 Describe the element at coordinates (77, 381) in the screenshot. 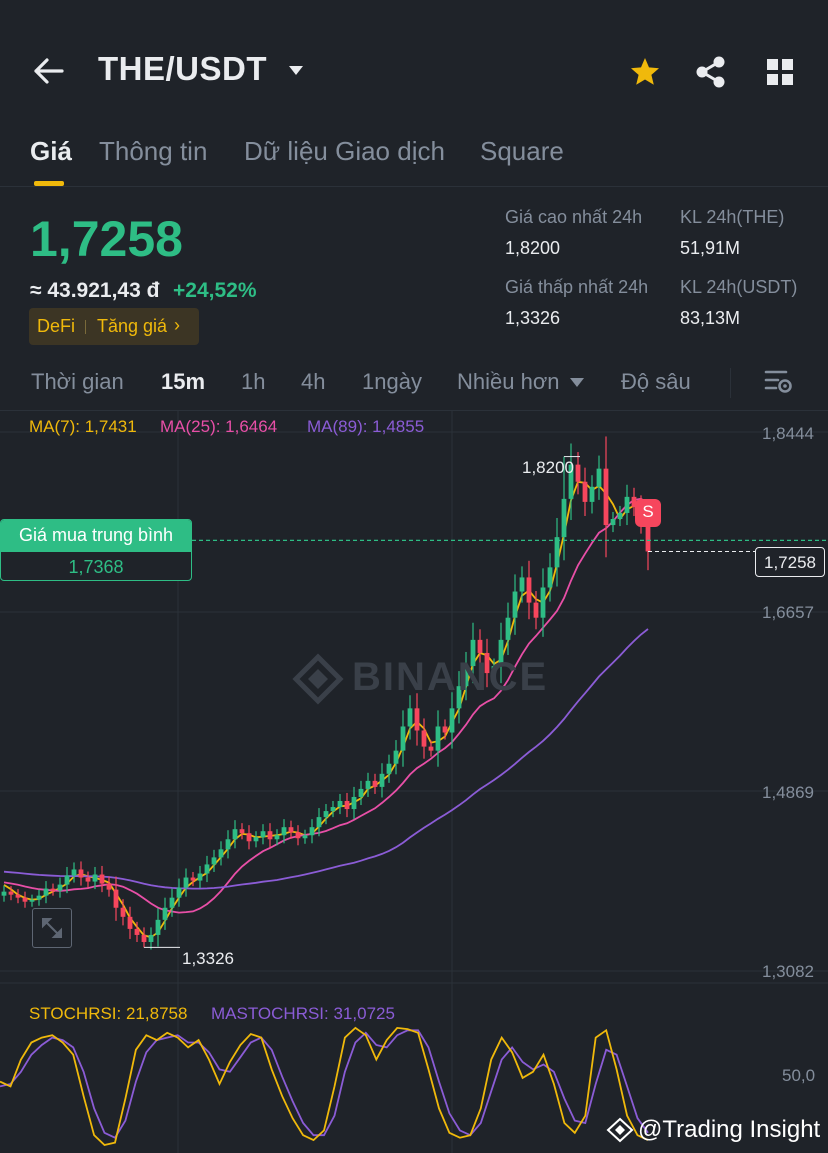

I see `tf-time: Thời gian` at that location.